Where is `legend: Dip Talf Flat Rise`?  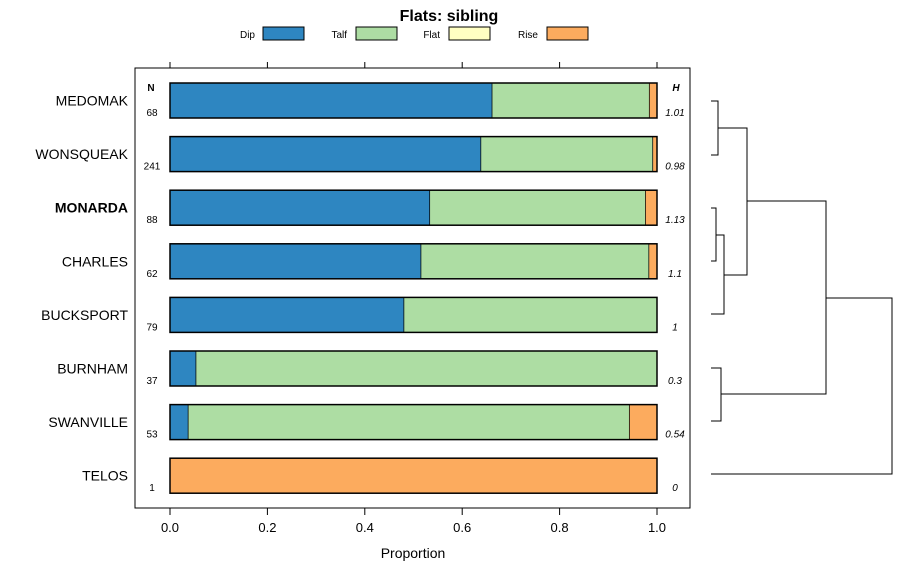 legend: Dip Talf Flat Rise is located at coordinates (414, 33).